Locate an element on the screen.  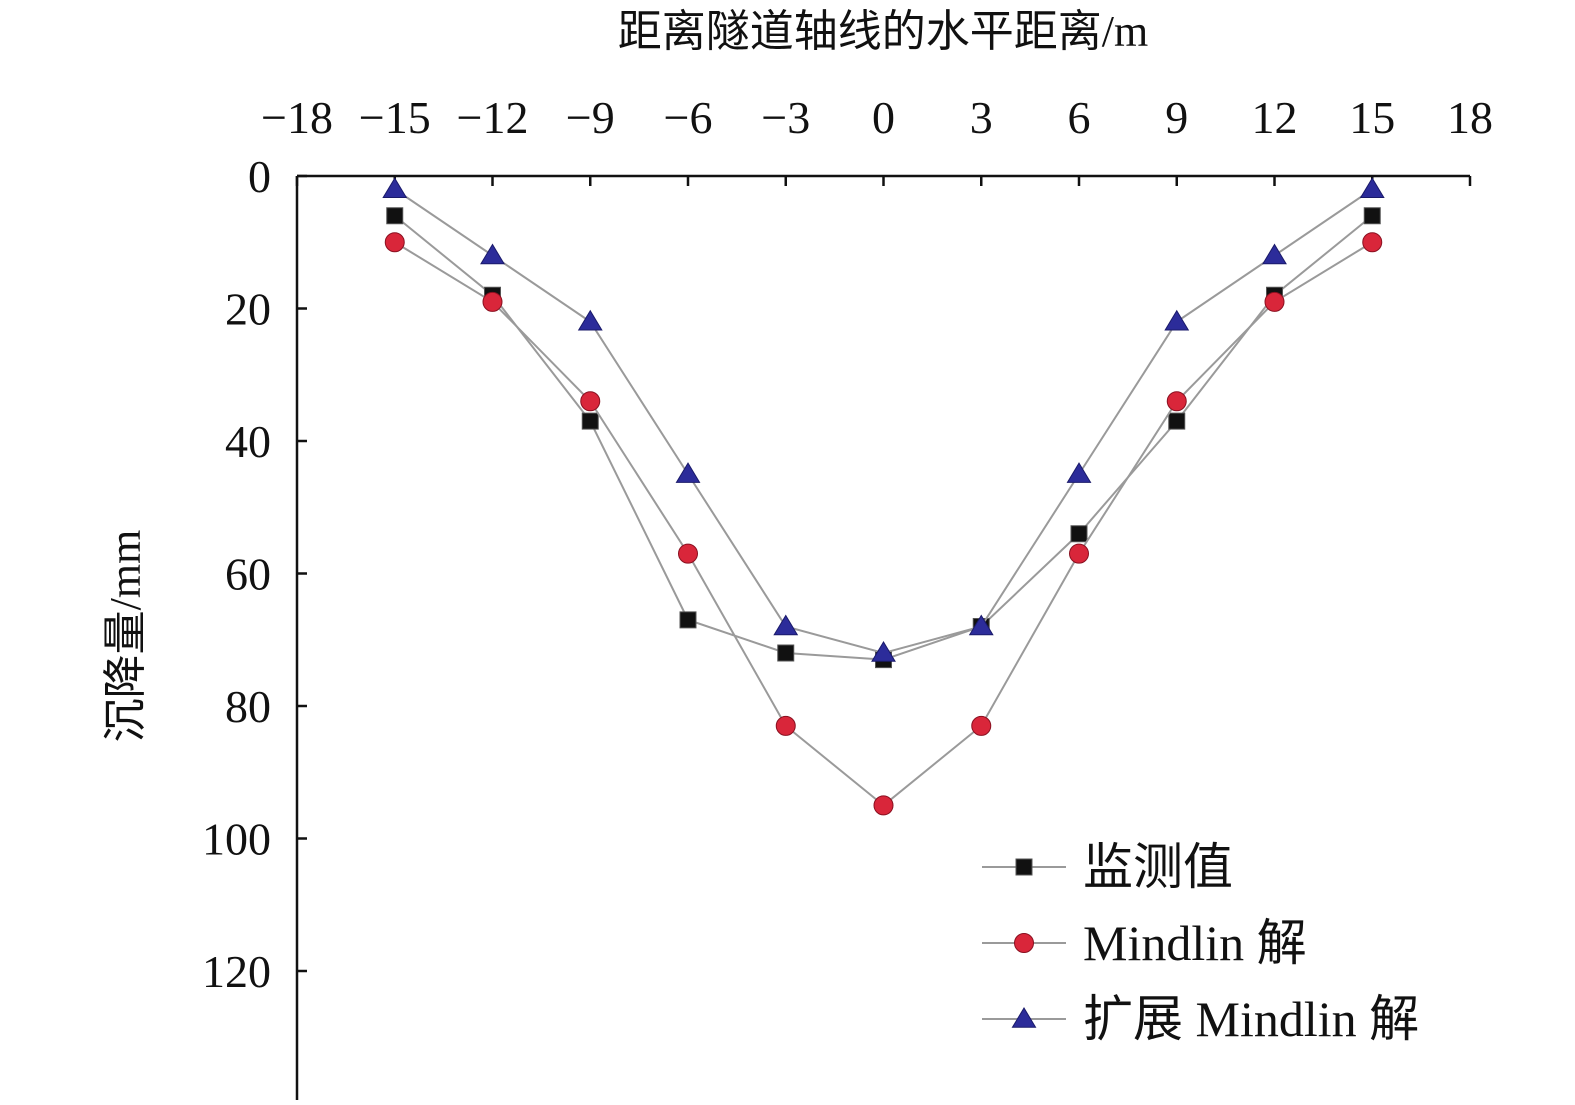
legend-label: Mindlin 解 is located at coordinates (1195, 943).